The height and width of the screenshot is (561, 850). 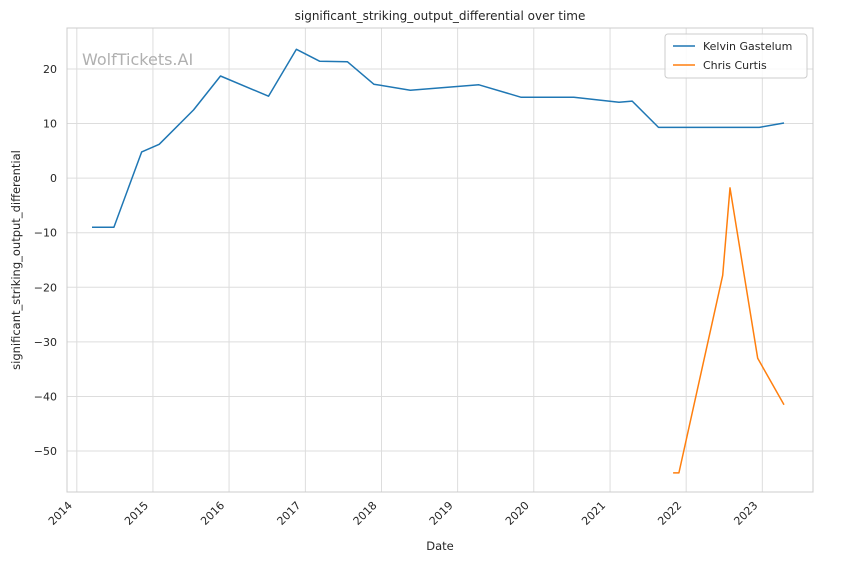 I want to click on y-axis-title: significant_striking_output_differential, so click(x=16, y=260).